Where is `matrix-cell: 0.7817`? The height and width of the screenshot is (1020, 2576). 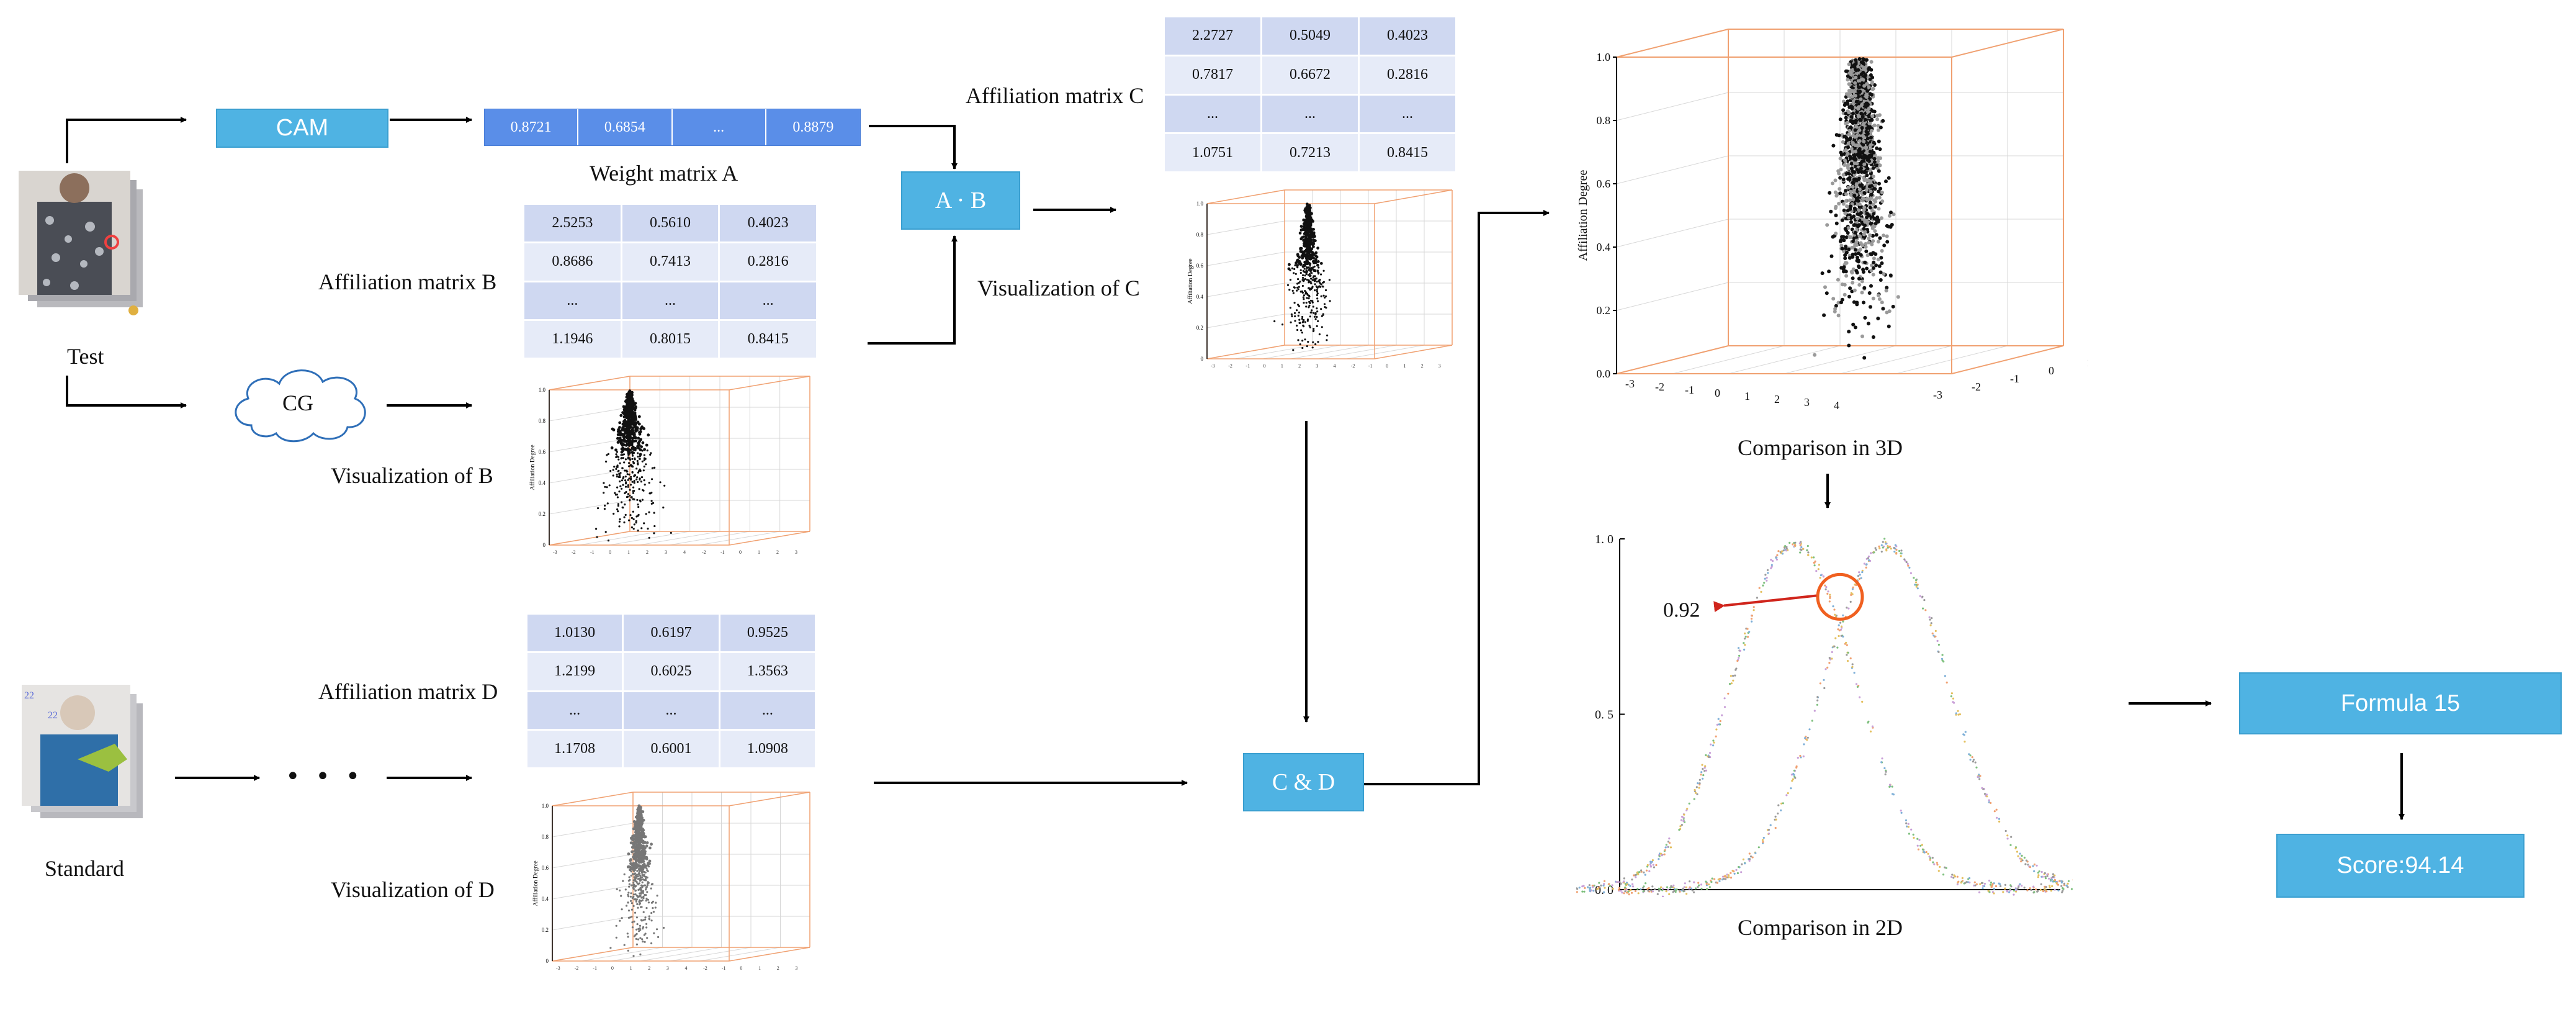
matrix-cell: 0.7817 is located at coordinates (1212, 75).